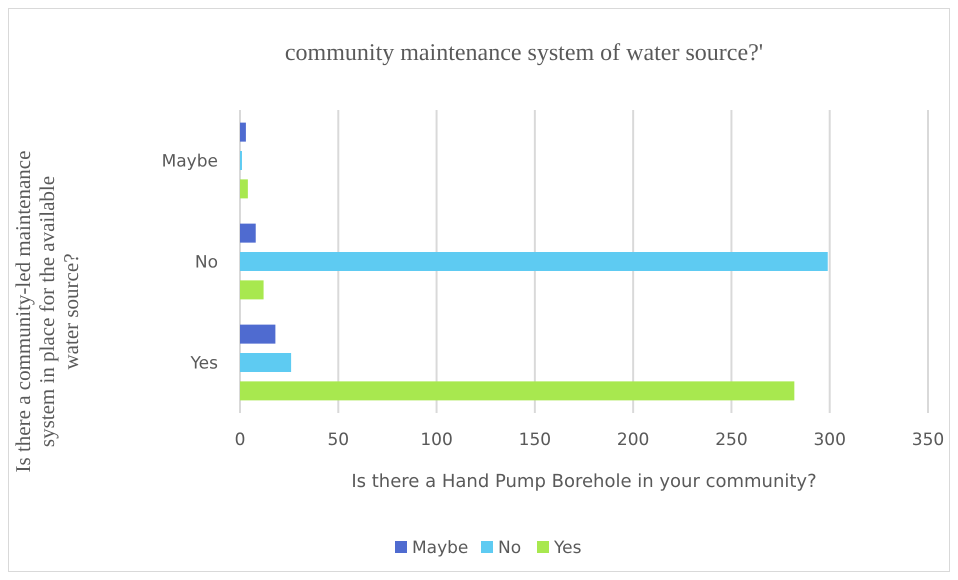  I want to click on legend-label: Maybe, so click(440, 548).